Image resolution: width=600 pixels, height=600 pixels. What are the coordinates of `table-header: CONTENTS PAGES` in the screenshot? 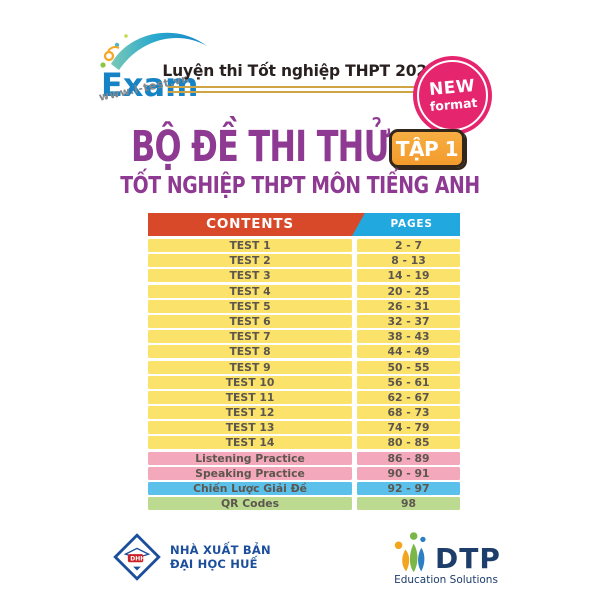 It's located at (304, 224).